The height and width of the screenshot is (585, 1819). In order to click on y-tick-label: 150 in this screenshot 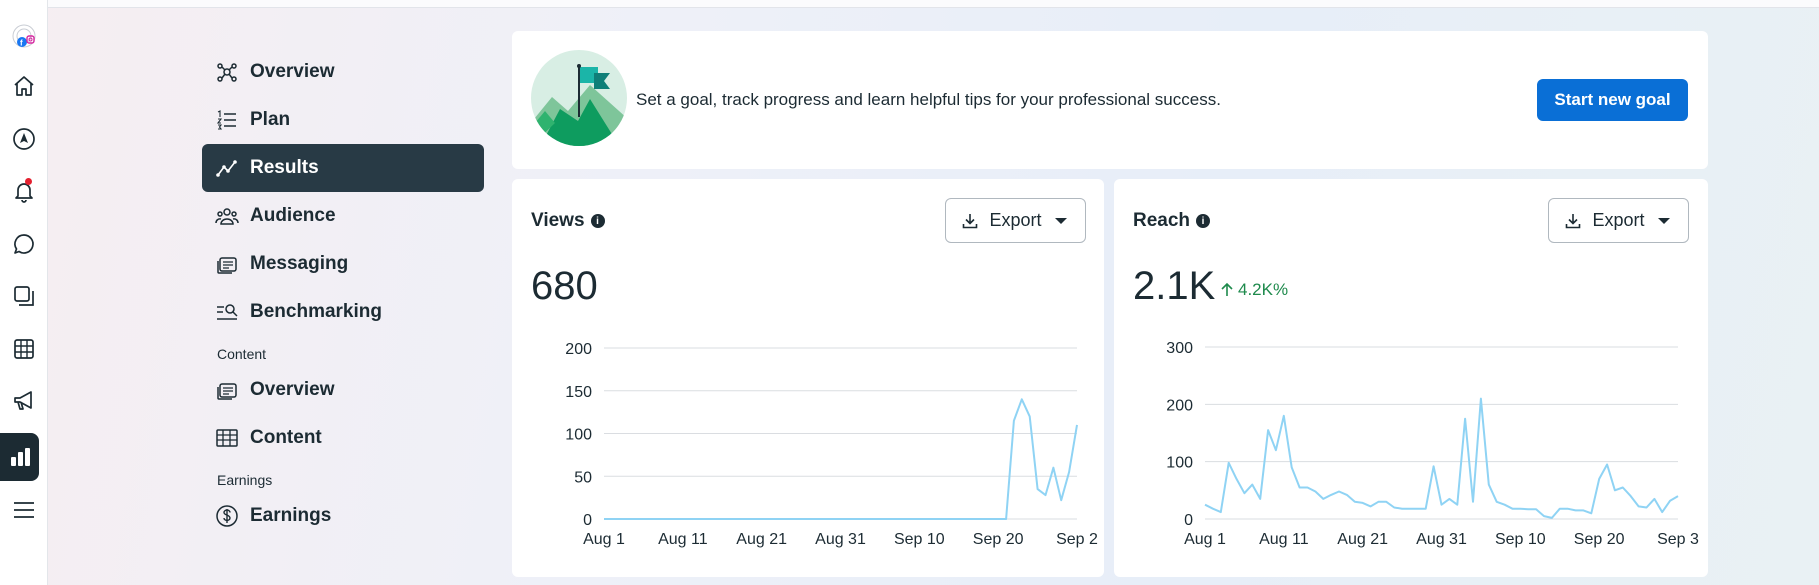, I will do `click(578, 392)`.